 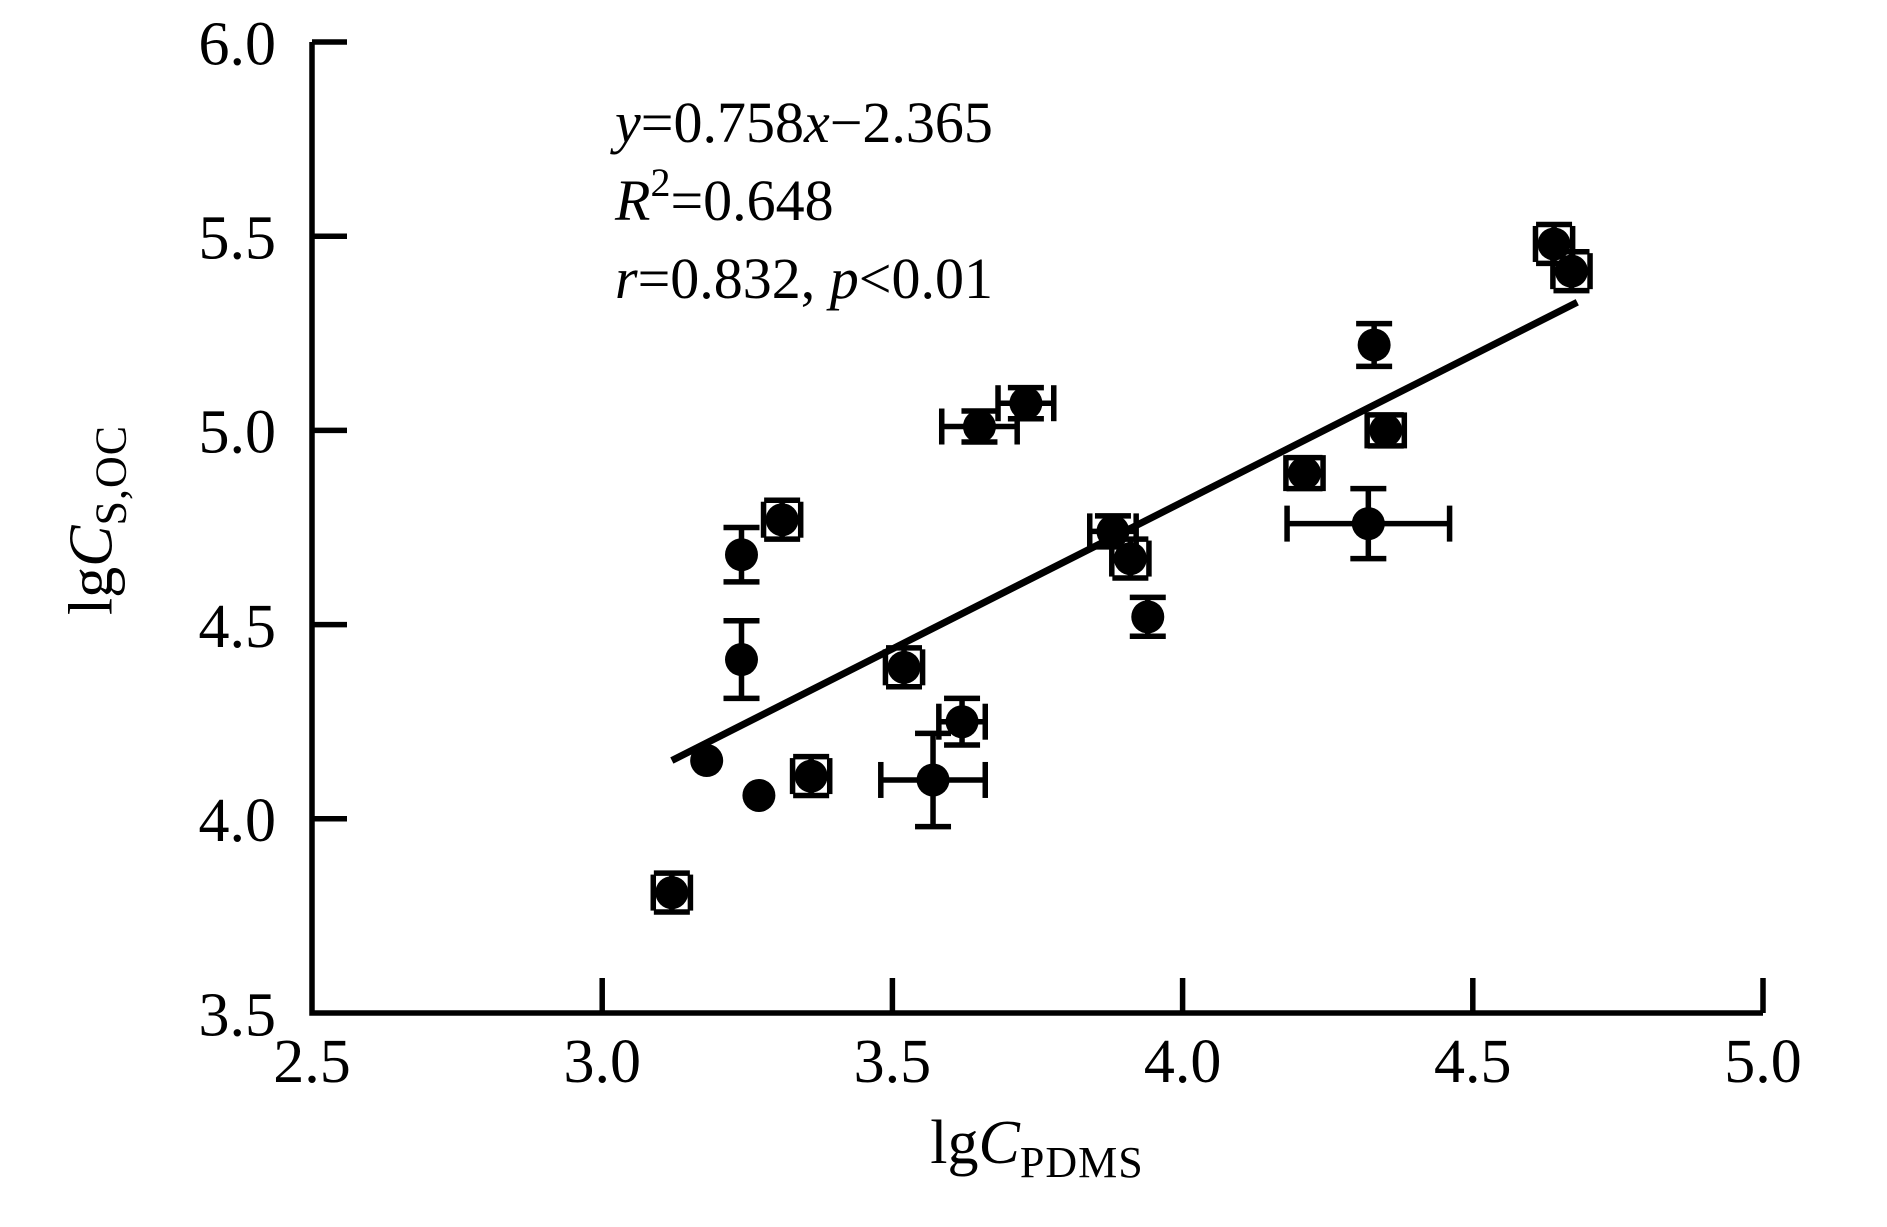 I want to click on y-tick-label: 3.5, so click(x=238, y=1015).